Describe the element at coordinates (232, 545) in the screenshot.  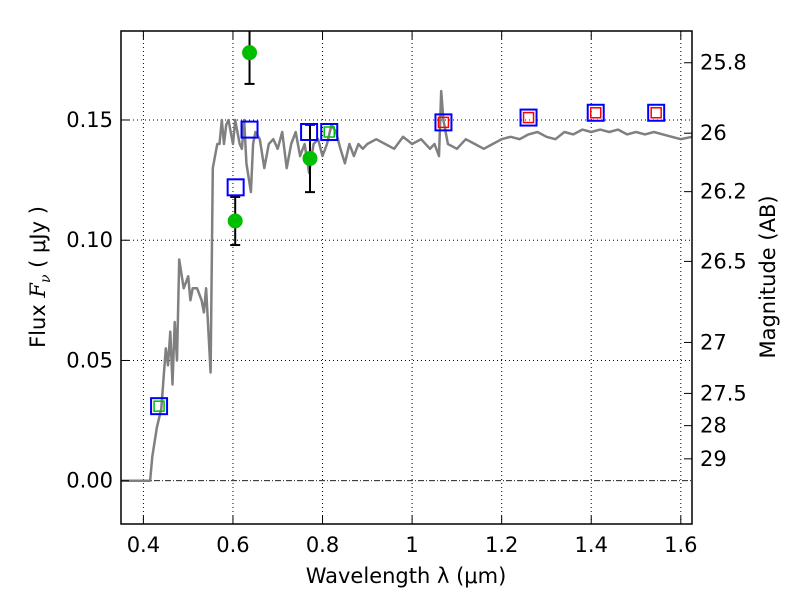
I see `x-tick-label: 0.6` at that location.